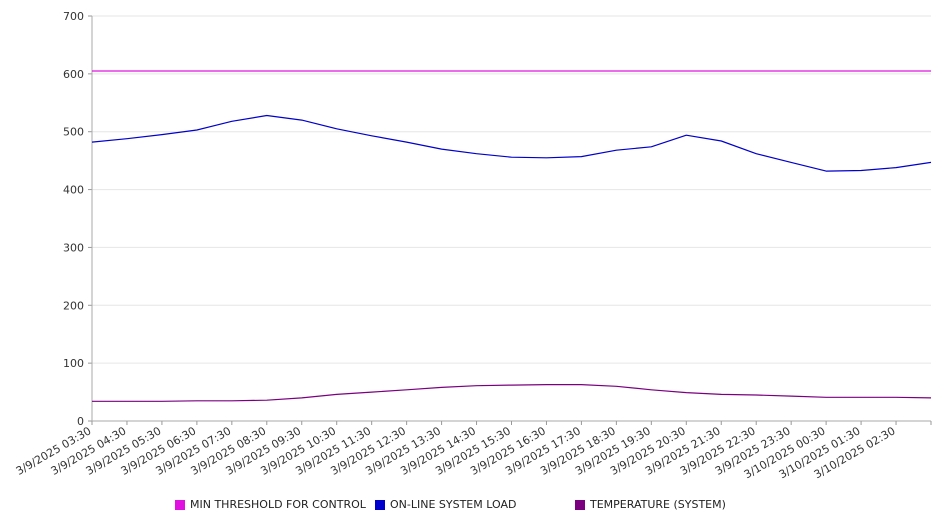  I want to click on legend-item-temperature: TEMPERATURE (SYSTEM), so click(650, 504).